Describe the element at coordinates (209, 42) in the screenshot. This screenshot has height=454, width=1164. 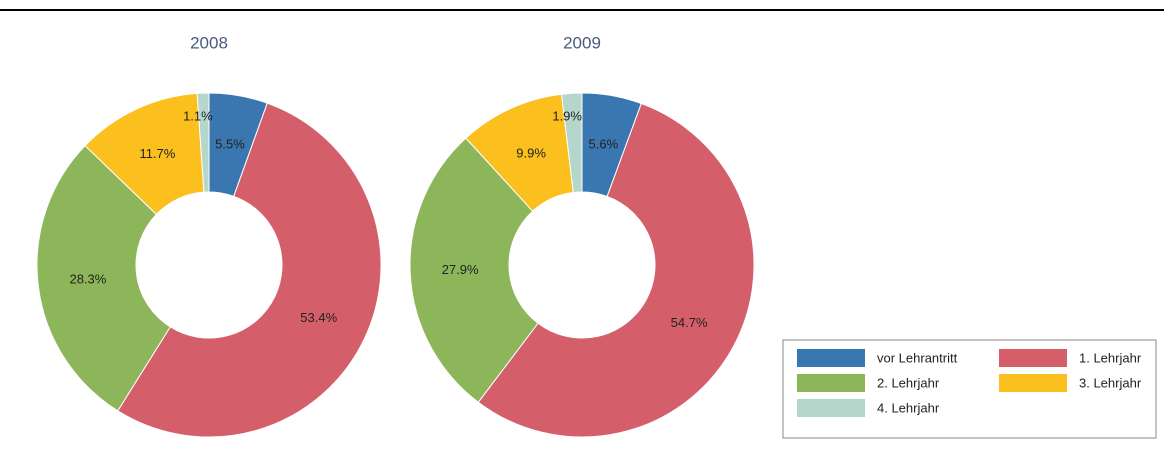
I see `chart-title: 2008` at that location.